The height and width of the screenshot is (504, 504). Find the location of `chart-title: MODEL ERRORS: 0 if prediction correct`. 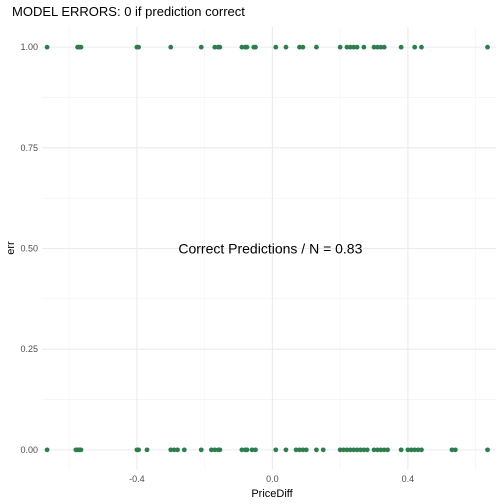

chart-title: MODEL ERRORS: 0 if prediction correct is located at coordinates (128, 11).